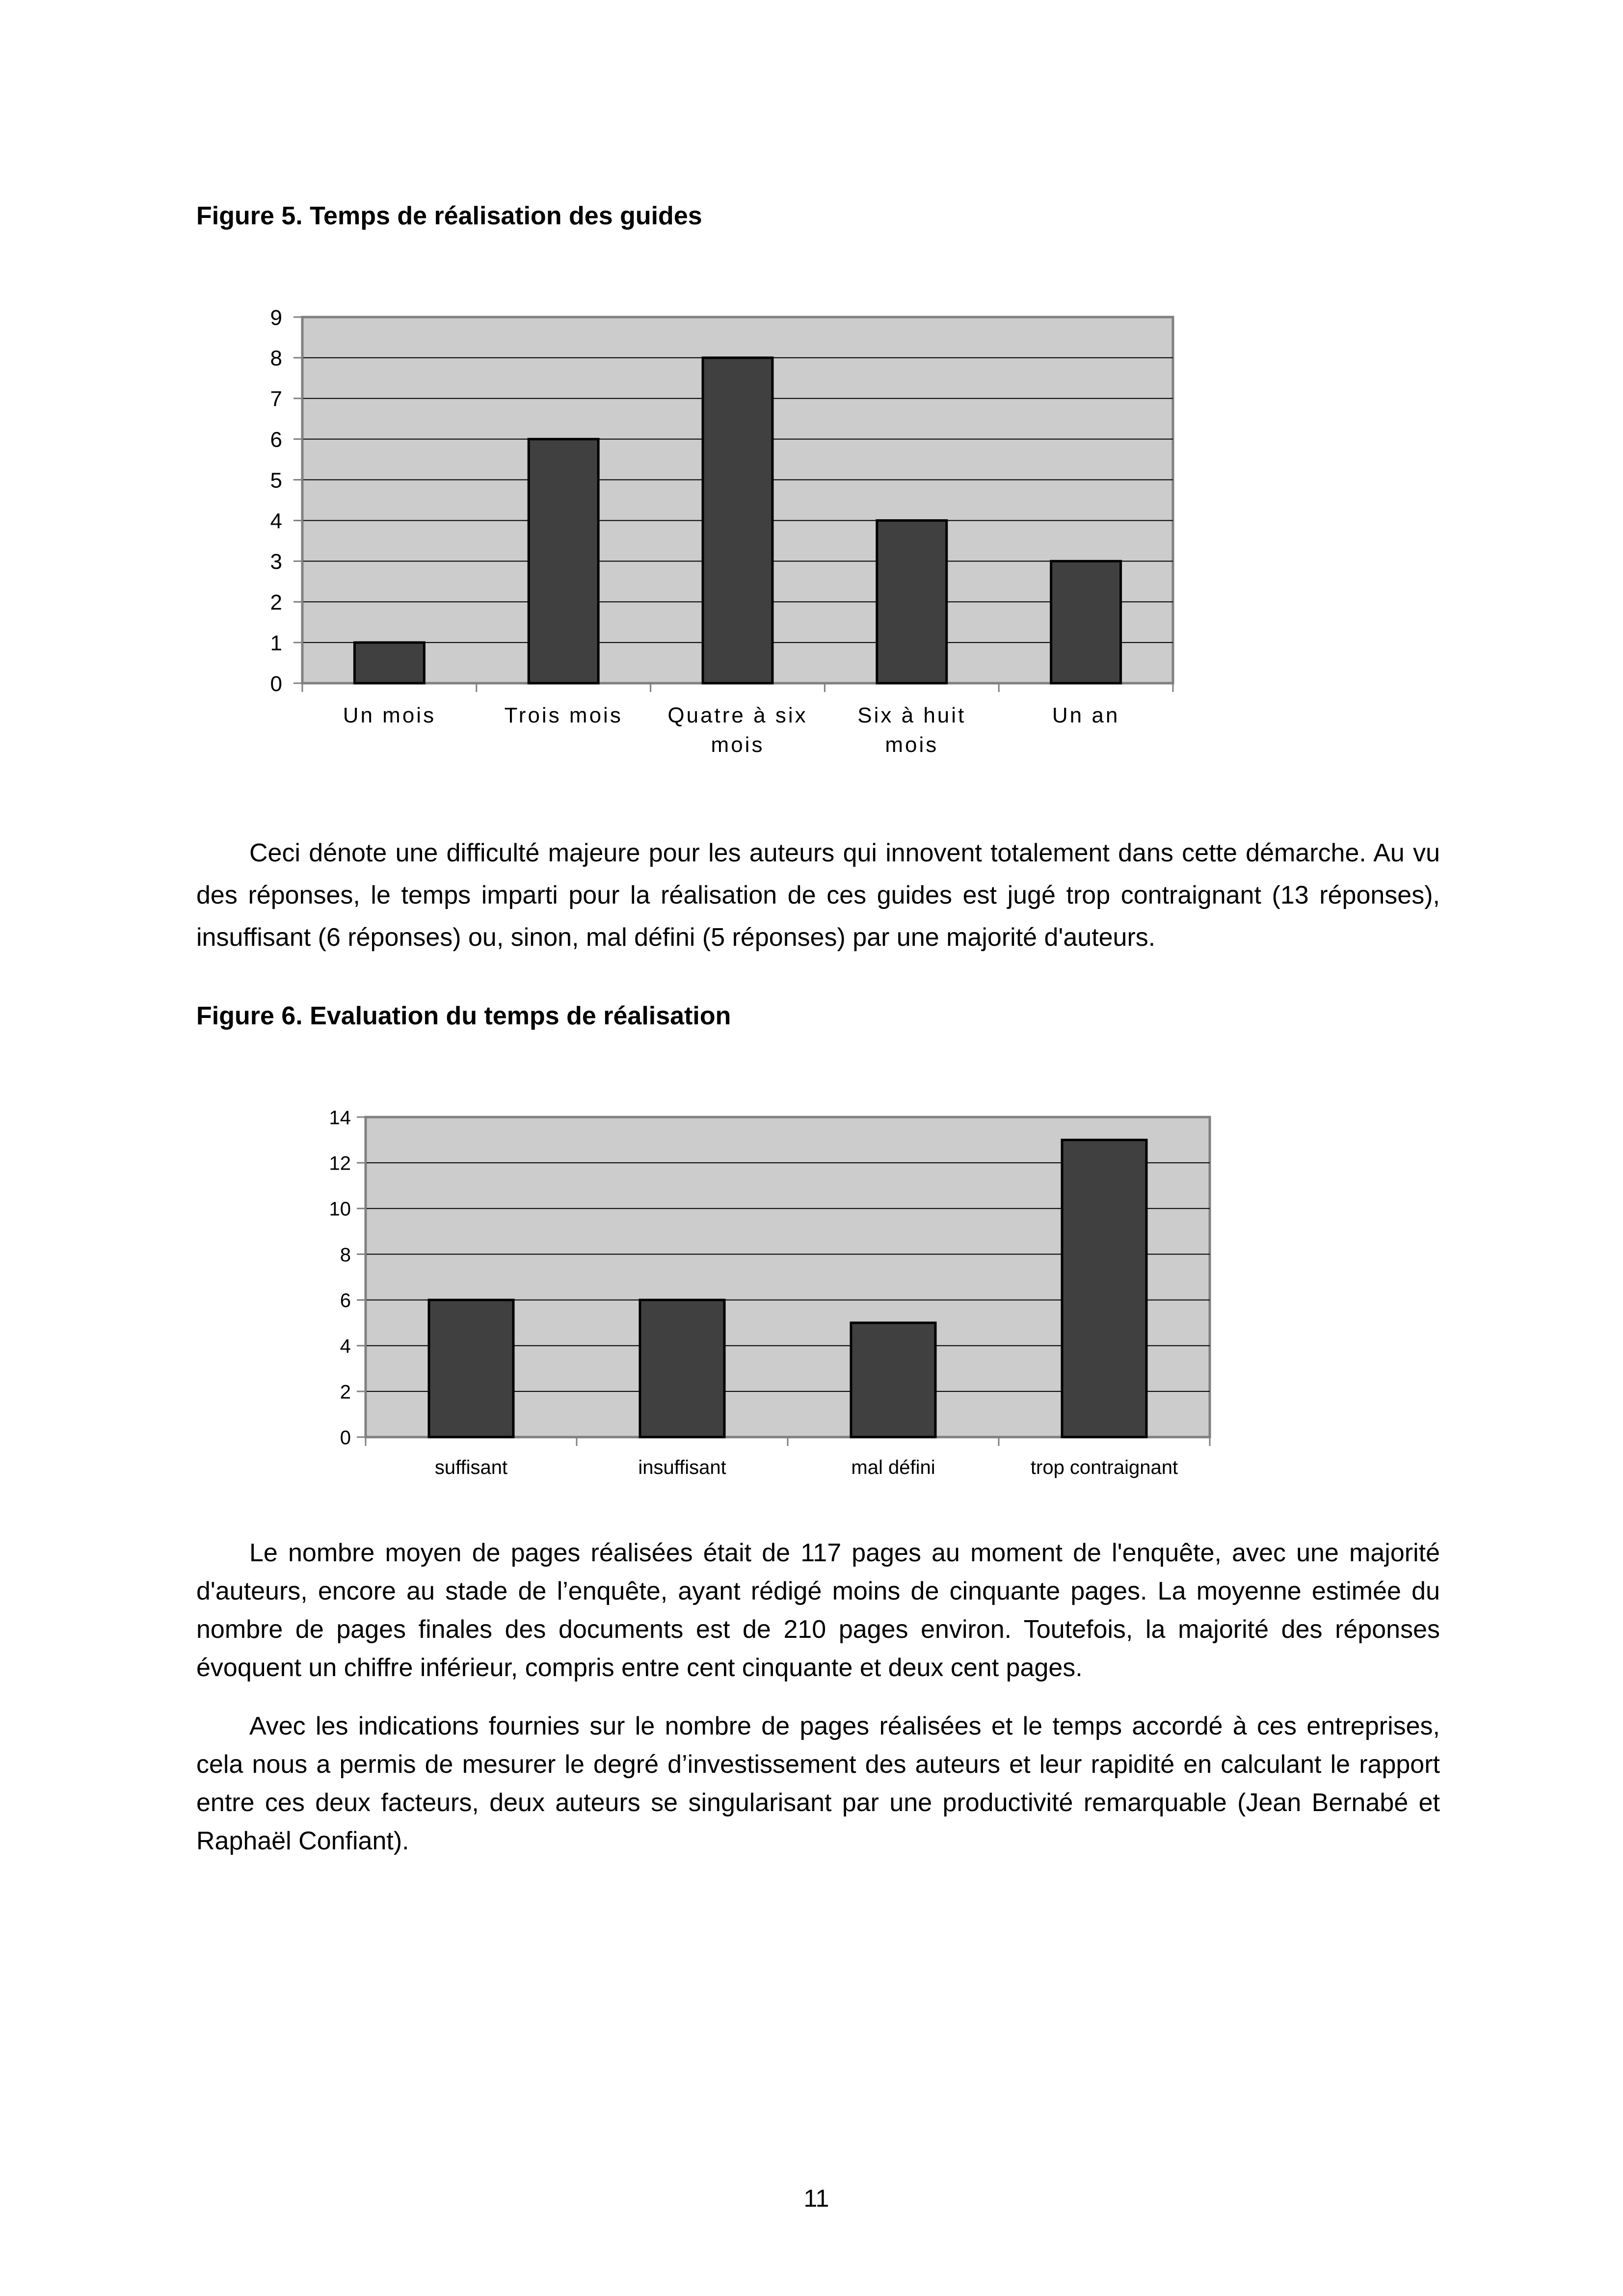  What do you see at coordinates (1104, 1289) in the screenshot?
I see `bar-trop-contraignant` at bounding box center [1104, 1289].